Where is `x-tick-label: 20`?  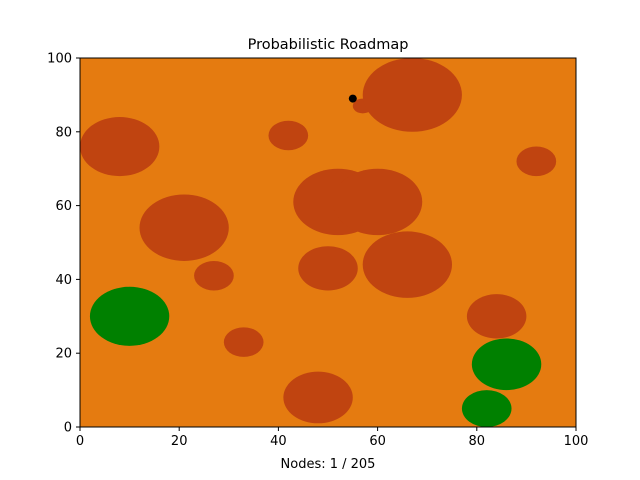 x-tick-label: 20 is located at coordinates (179, 441).